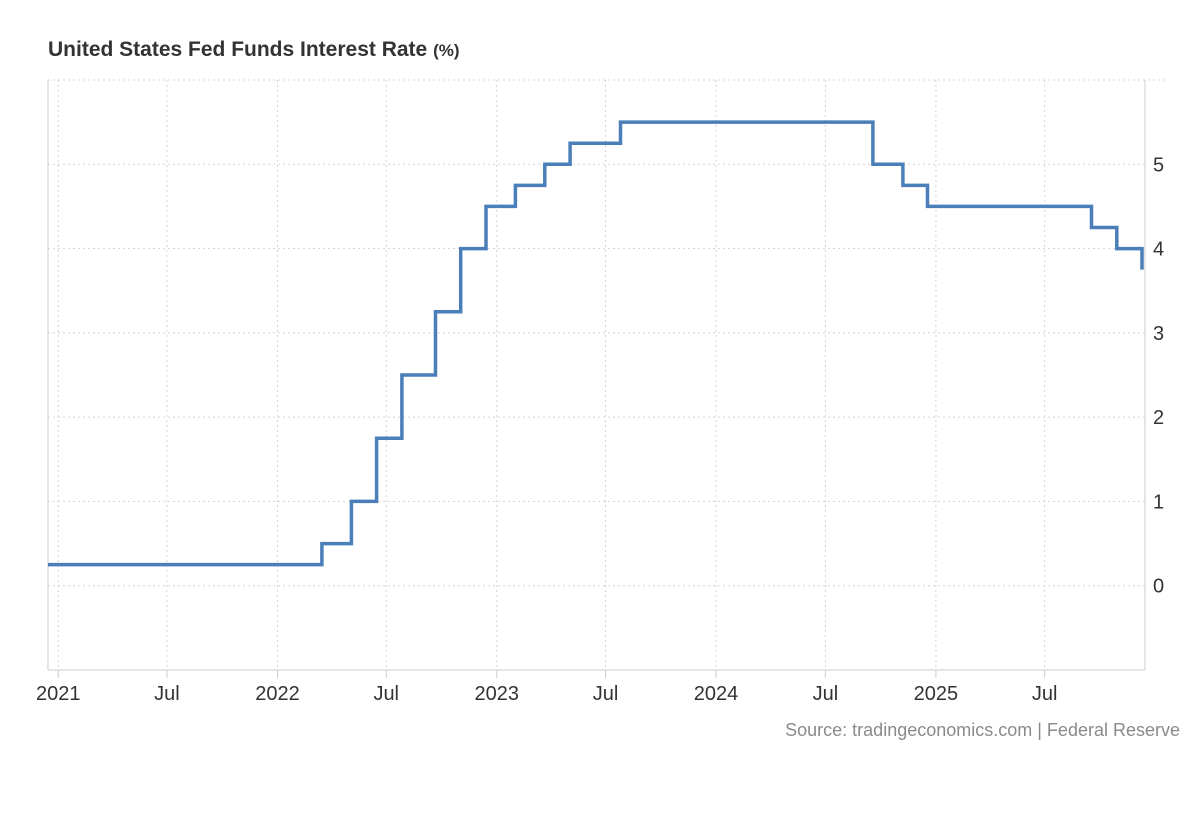  Describe the element at coordinates (1158, 334) in the screenshot. I see `y-tick-label: 3` at that location.